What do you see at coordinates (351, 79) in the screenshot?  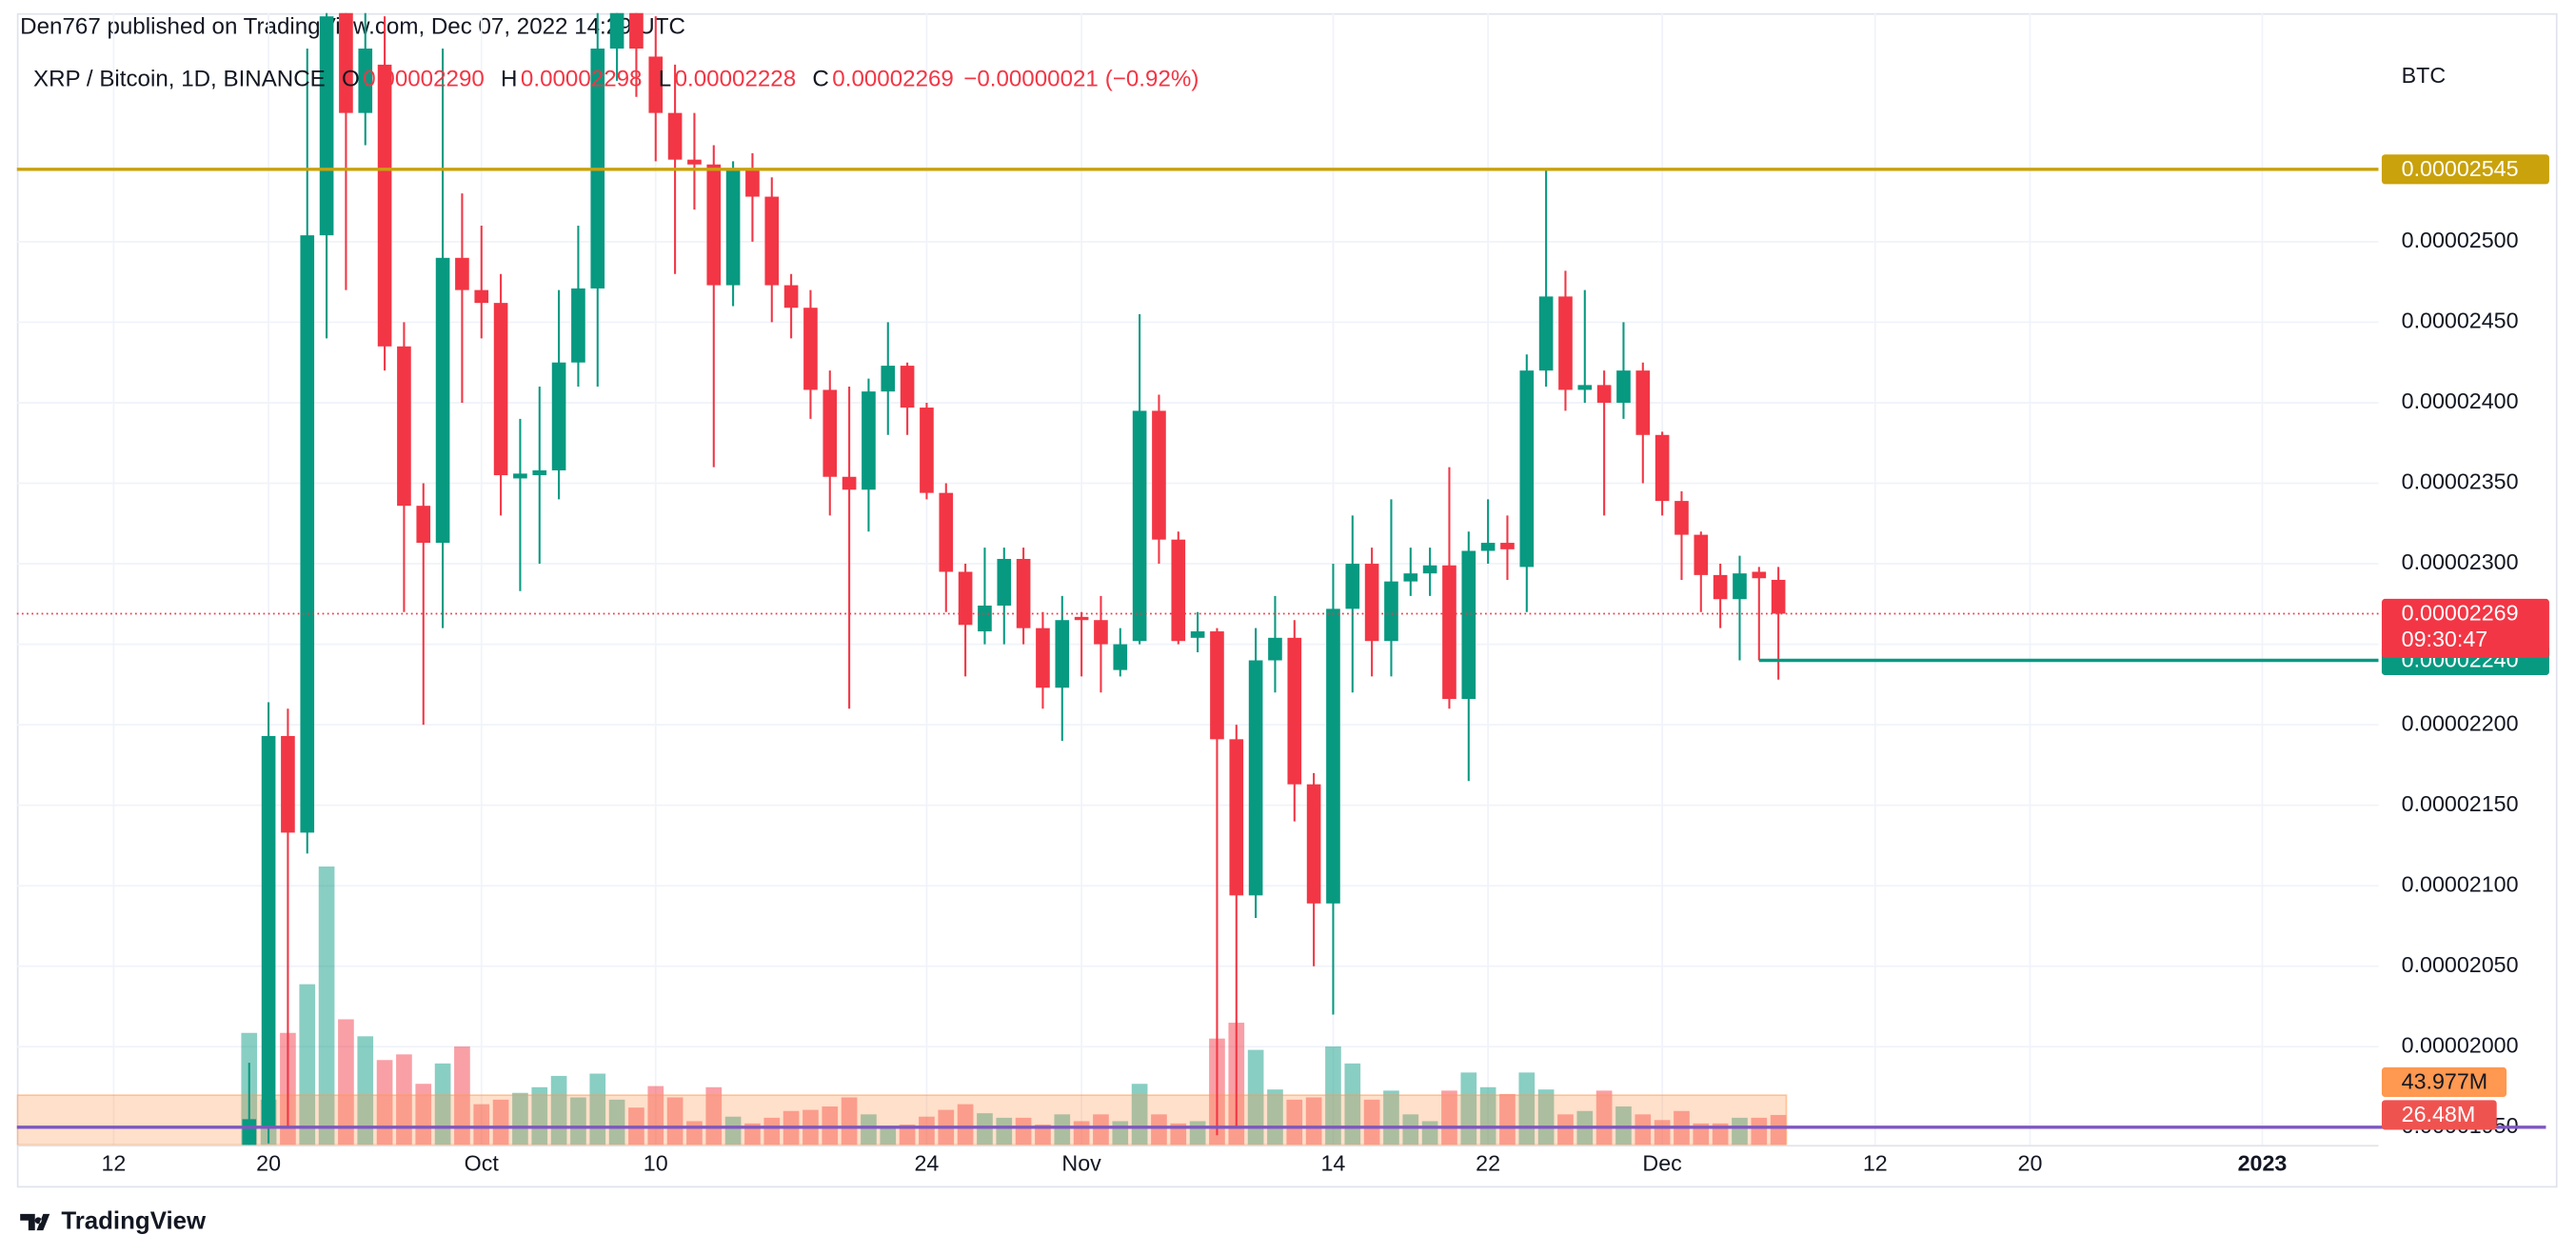 I see `legend-key: O` at bounding box center [351, 79].